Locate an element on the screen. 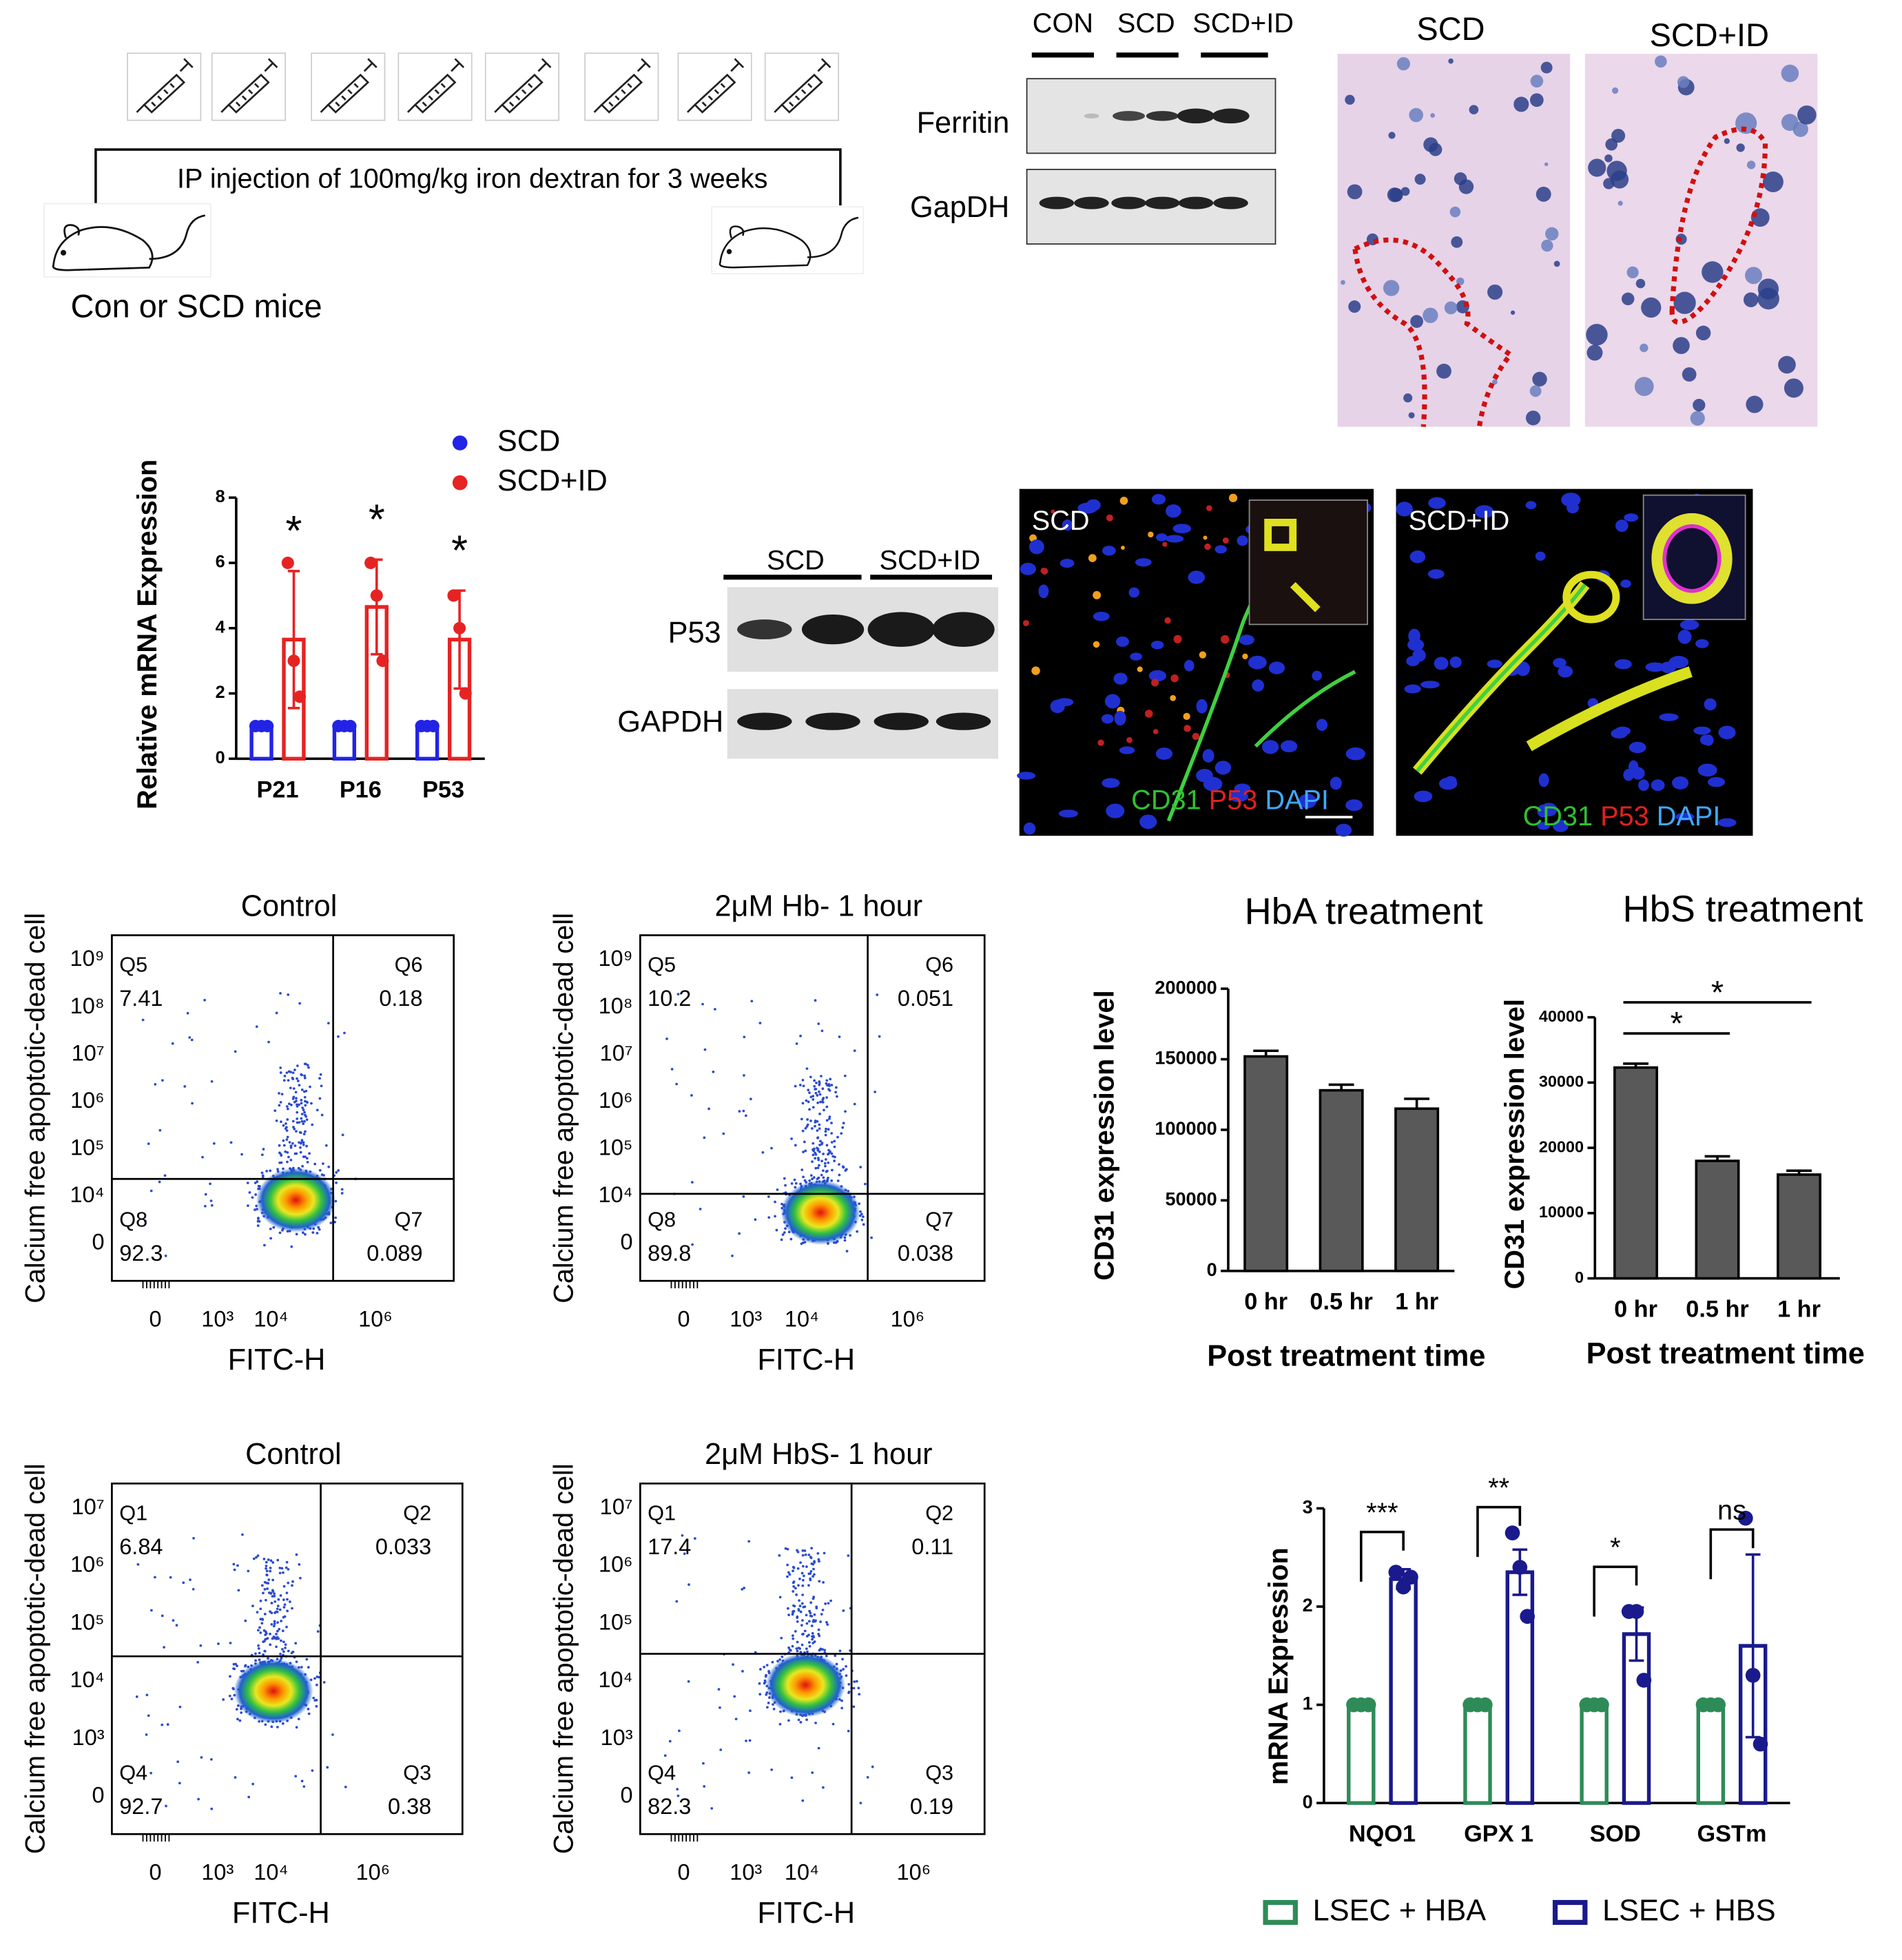  quadrant-value: 6.84 is located at coordinates (141, 1546).